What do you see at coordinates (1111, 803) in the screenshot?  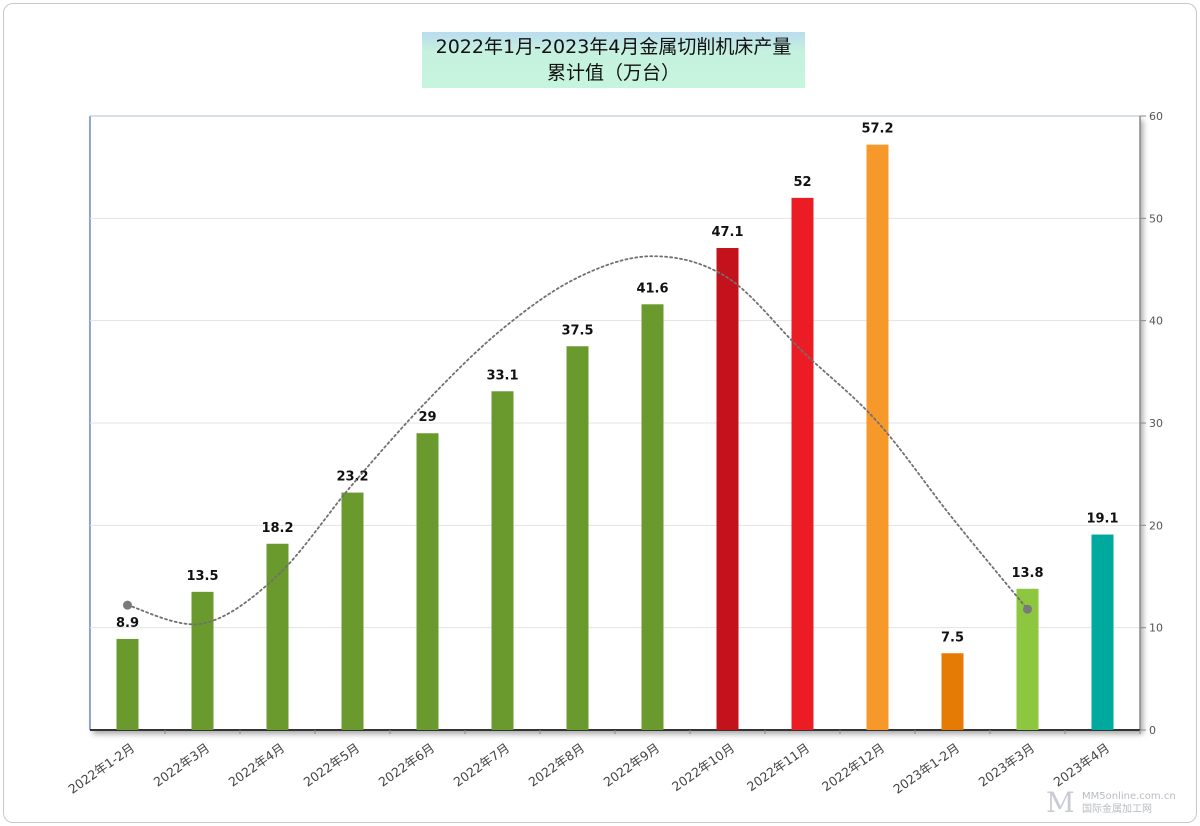 I see `watermark: M MM5online.com.cn 国际金属加工网` at bounding box center [1111, 803].